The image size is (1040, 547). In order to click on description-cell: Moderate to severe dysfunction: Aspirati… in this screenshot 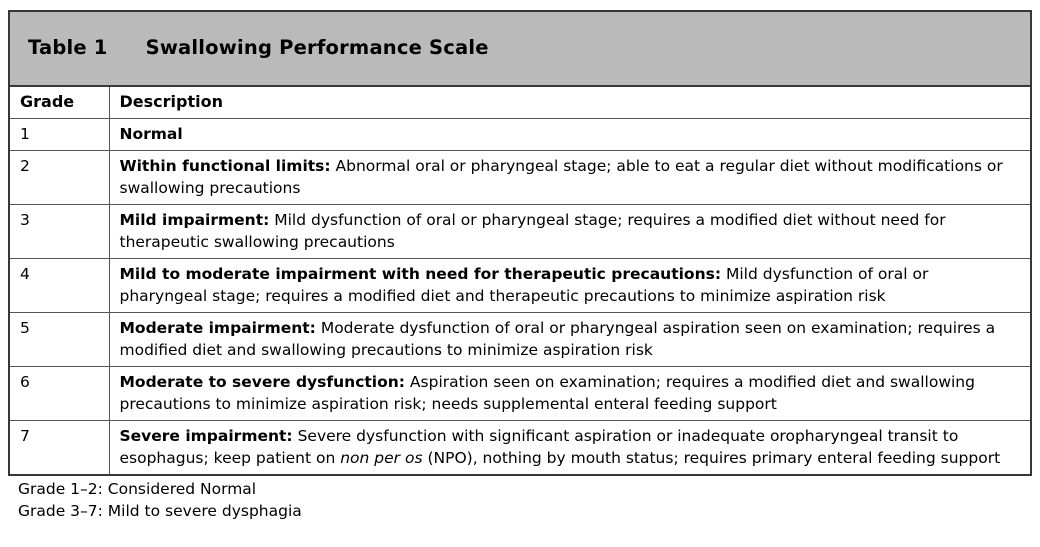, I will do `click(570, 393)`.